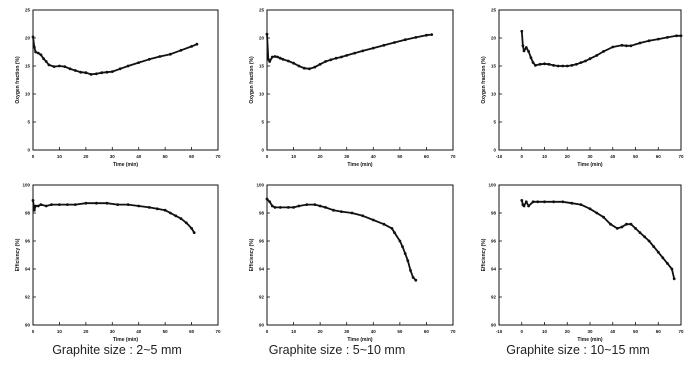 The width and height of the screenshot is (685, 370). I want to click on y-axis-label: Oxygen fraction (%), so click(18, 80).